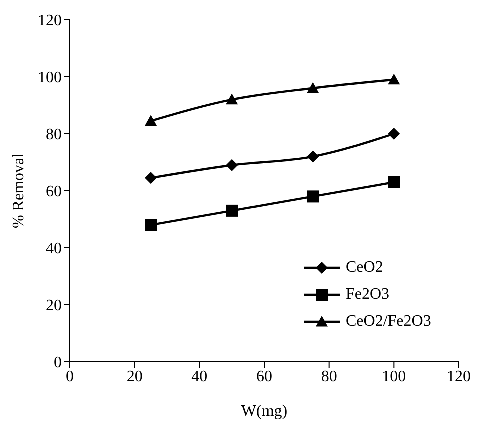  I want to click on x-tick-label: 40, so click(200, 377).